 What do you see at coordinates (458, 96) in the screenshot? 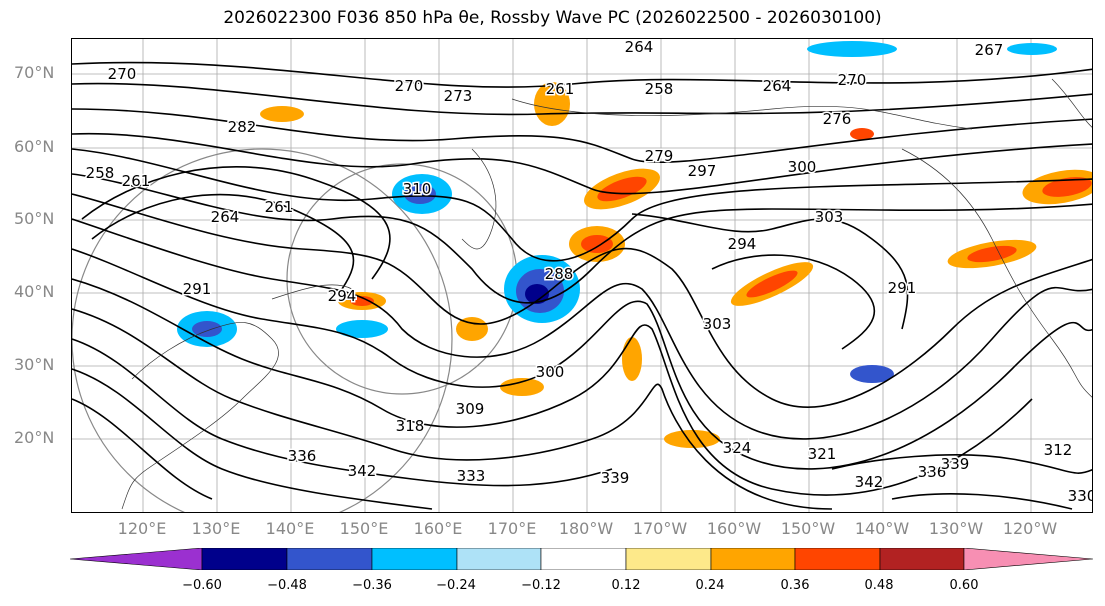
I see `contour-label: 273` at bounding box center [458, 96].